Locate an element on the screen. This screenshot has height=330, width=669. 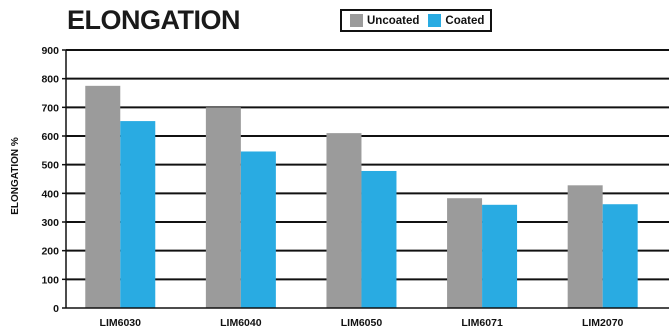
y-tick-label: 400 is located at coordinates (50, 194).